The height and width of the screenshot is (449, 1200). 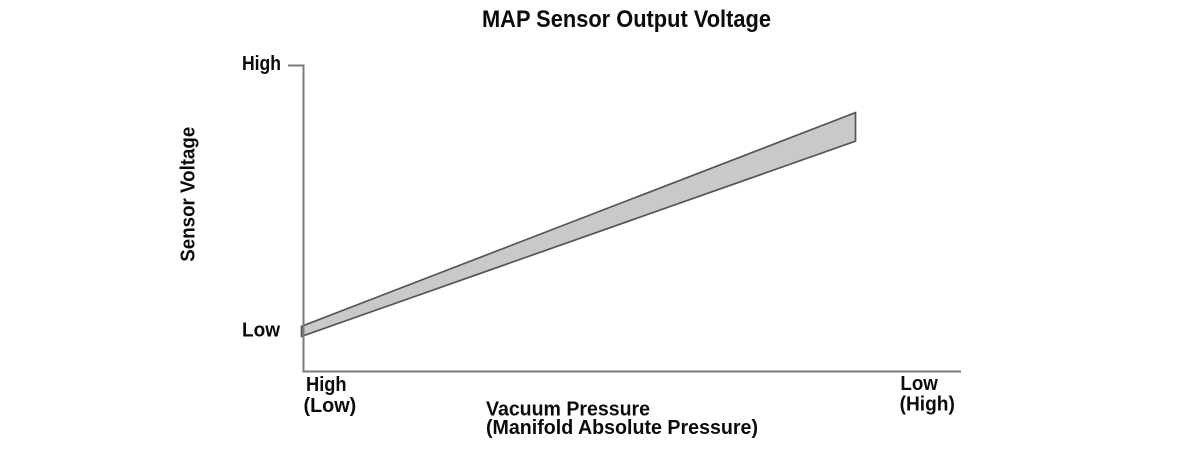 What do you see at coordinates (927, 404) in the screenshot?
I see `svg-text: (High)` at bounding box center [927, 404].